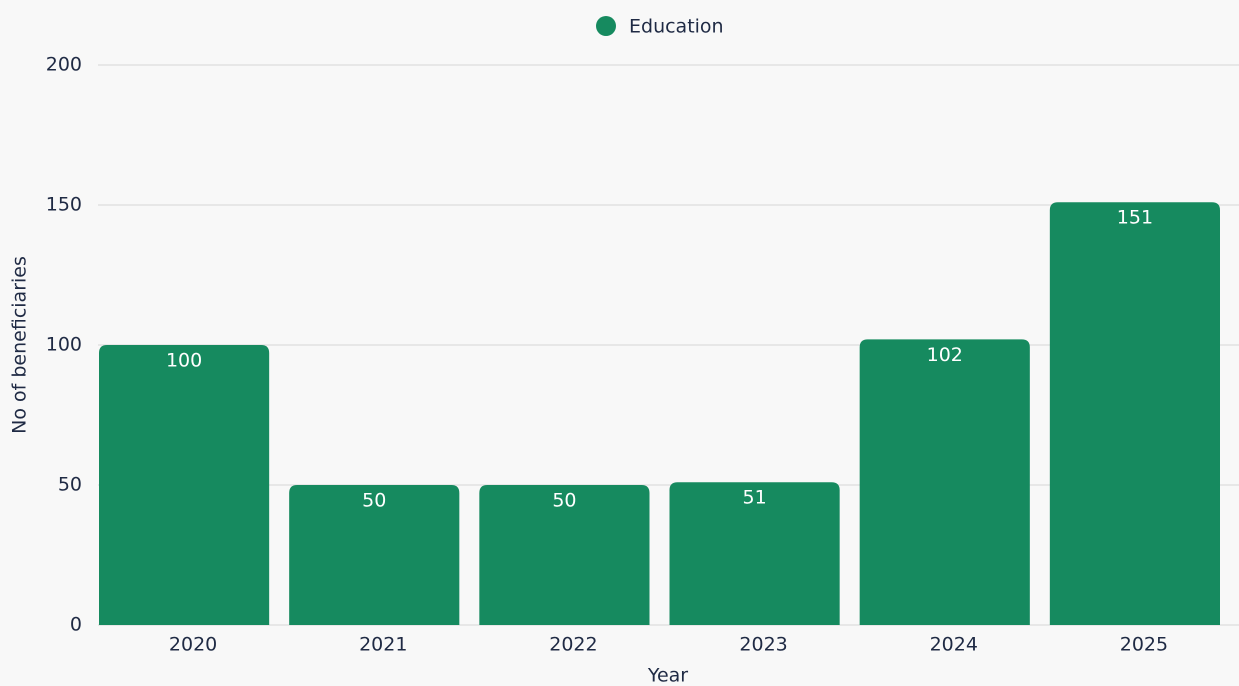  What do you see at coordinates (70, 485) in the screenshot?
I see `y-tick-label: 50` at bounding box center [70, 485].